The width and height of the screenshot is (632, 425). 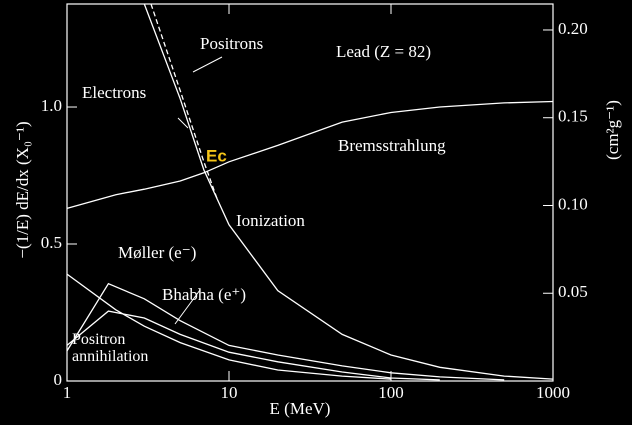 I want to click on x-tick-label: 1000, so click(x=553, y=392).